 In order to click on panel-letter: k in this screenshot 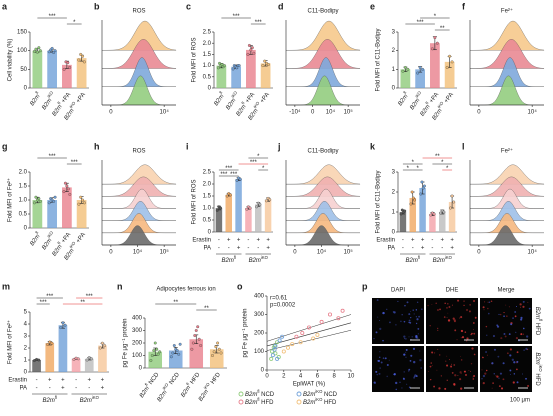, I will do `click(373, 146)`.